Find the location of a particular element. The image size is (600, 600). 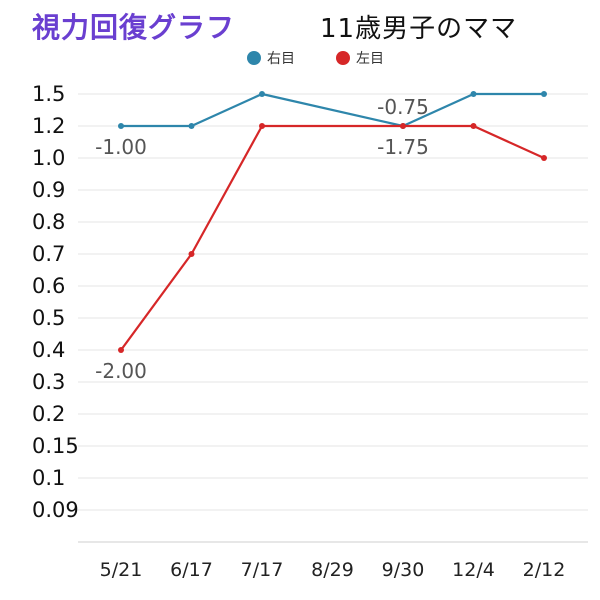

y-tick-label: 1.5 is located at coordinates (48, 94).